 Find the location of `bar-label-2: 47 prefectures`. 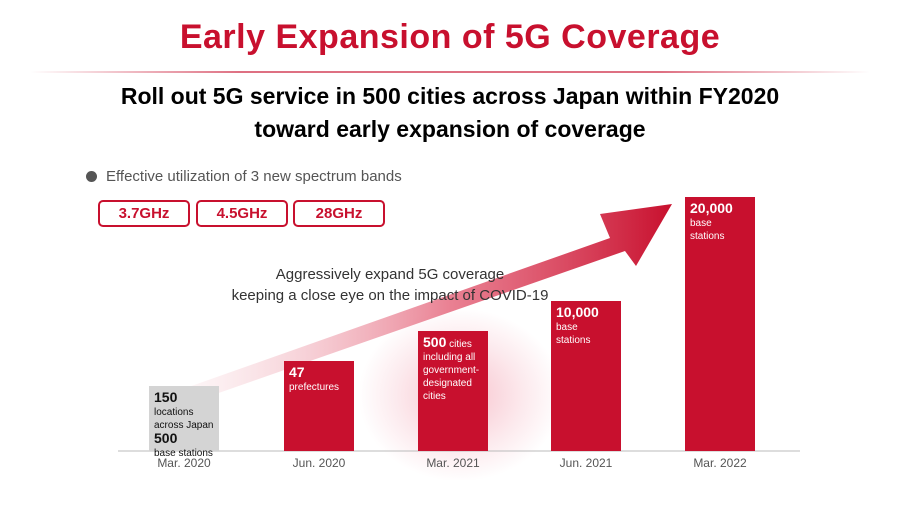

bar-label-2: 47 prefectures is located at coordinates (314, 378).